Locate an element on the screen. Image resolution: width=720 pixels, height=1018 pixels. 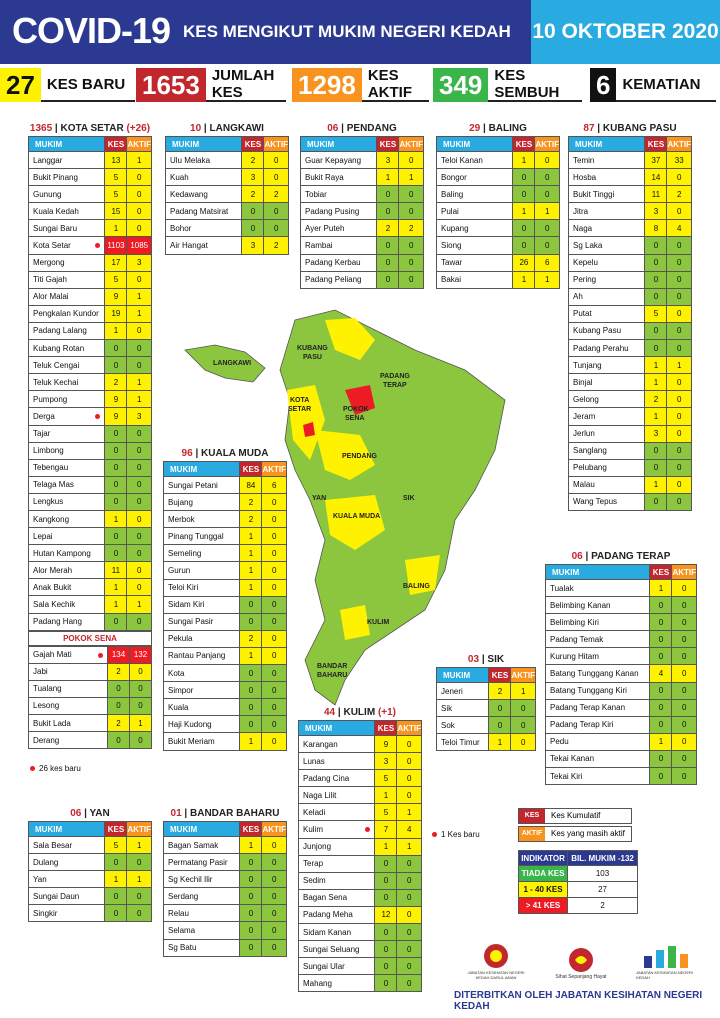
mukim-name: Bukit Meriam is located at coordinates (201, 741).